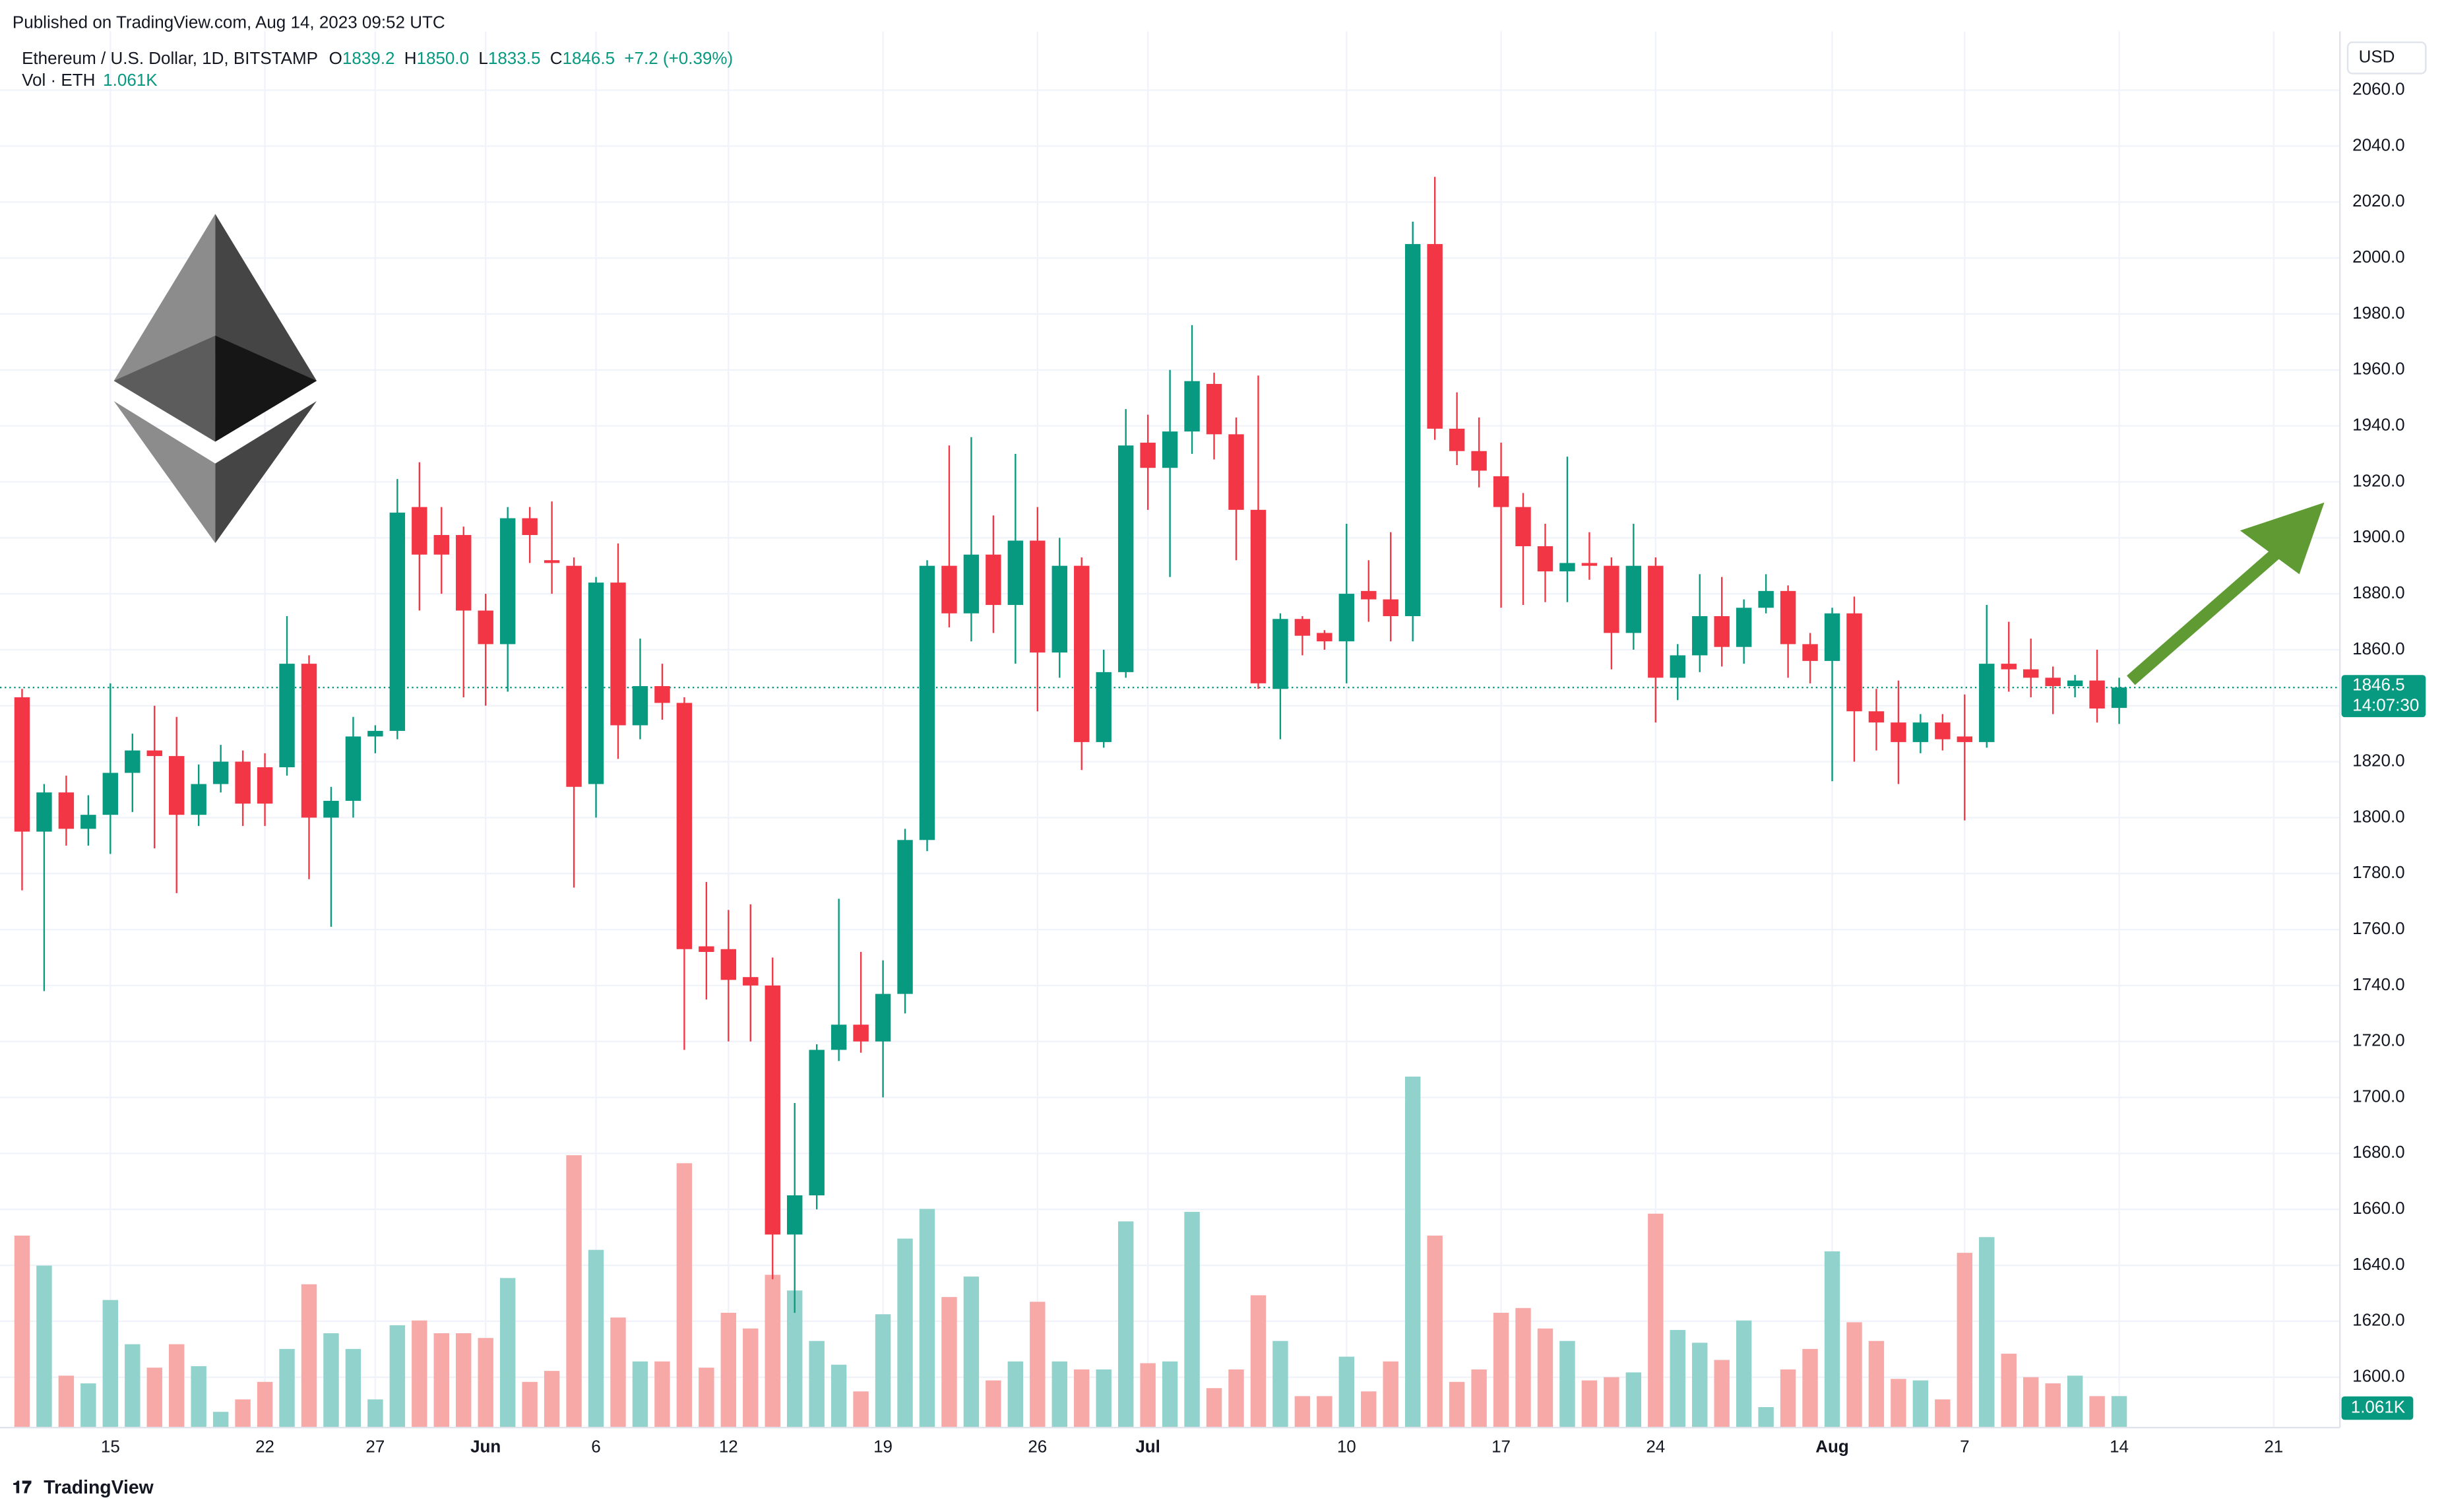  Describe the element at coordinates (170, 58) in the screenshot. I see `symbol: Ethereum / U.S. Dollar, 1D, BITSTAMP` at that location.